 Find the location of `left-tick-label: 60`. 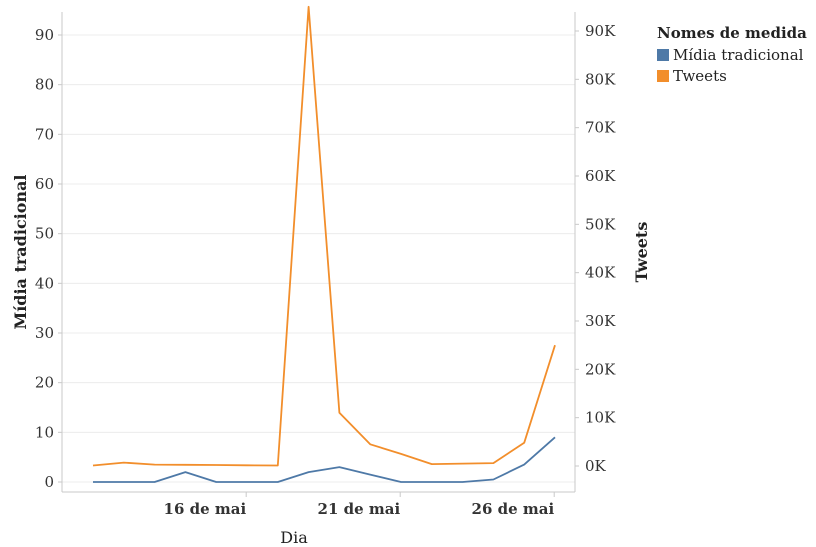

left-tick-label: 60 is located at coordinates (44, 184).